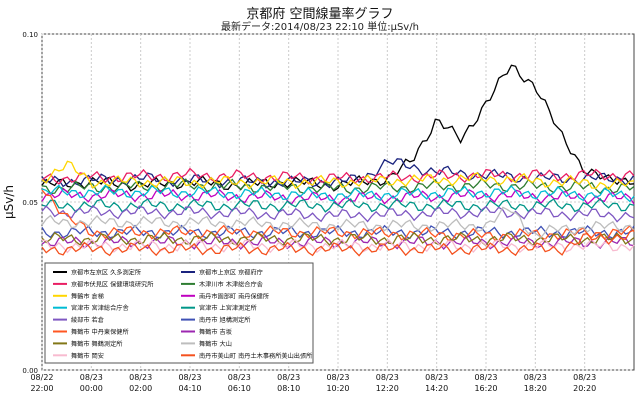 The width and height of the screenshot is (640, 400). I want to click on legend-label: 舞鶴市 倉梯, so click(87, 296).